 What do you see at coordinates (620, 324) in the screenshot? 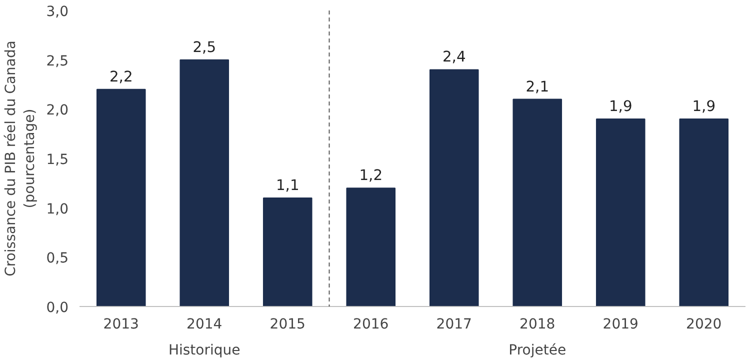
I see `x-tick-label: 2019` at bounding box center [620, 324].